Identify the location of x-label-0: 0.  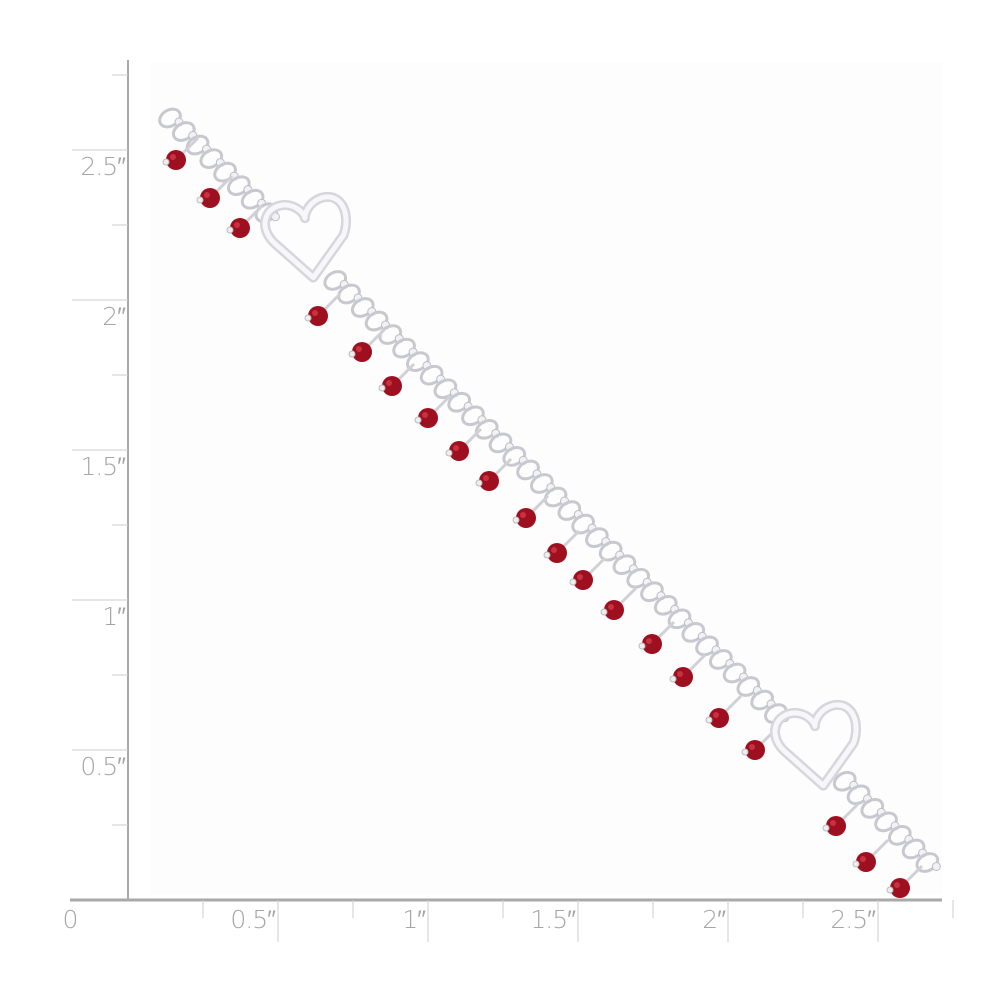
(70, 919).